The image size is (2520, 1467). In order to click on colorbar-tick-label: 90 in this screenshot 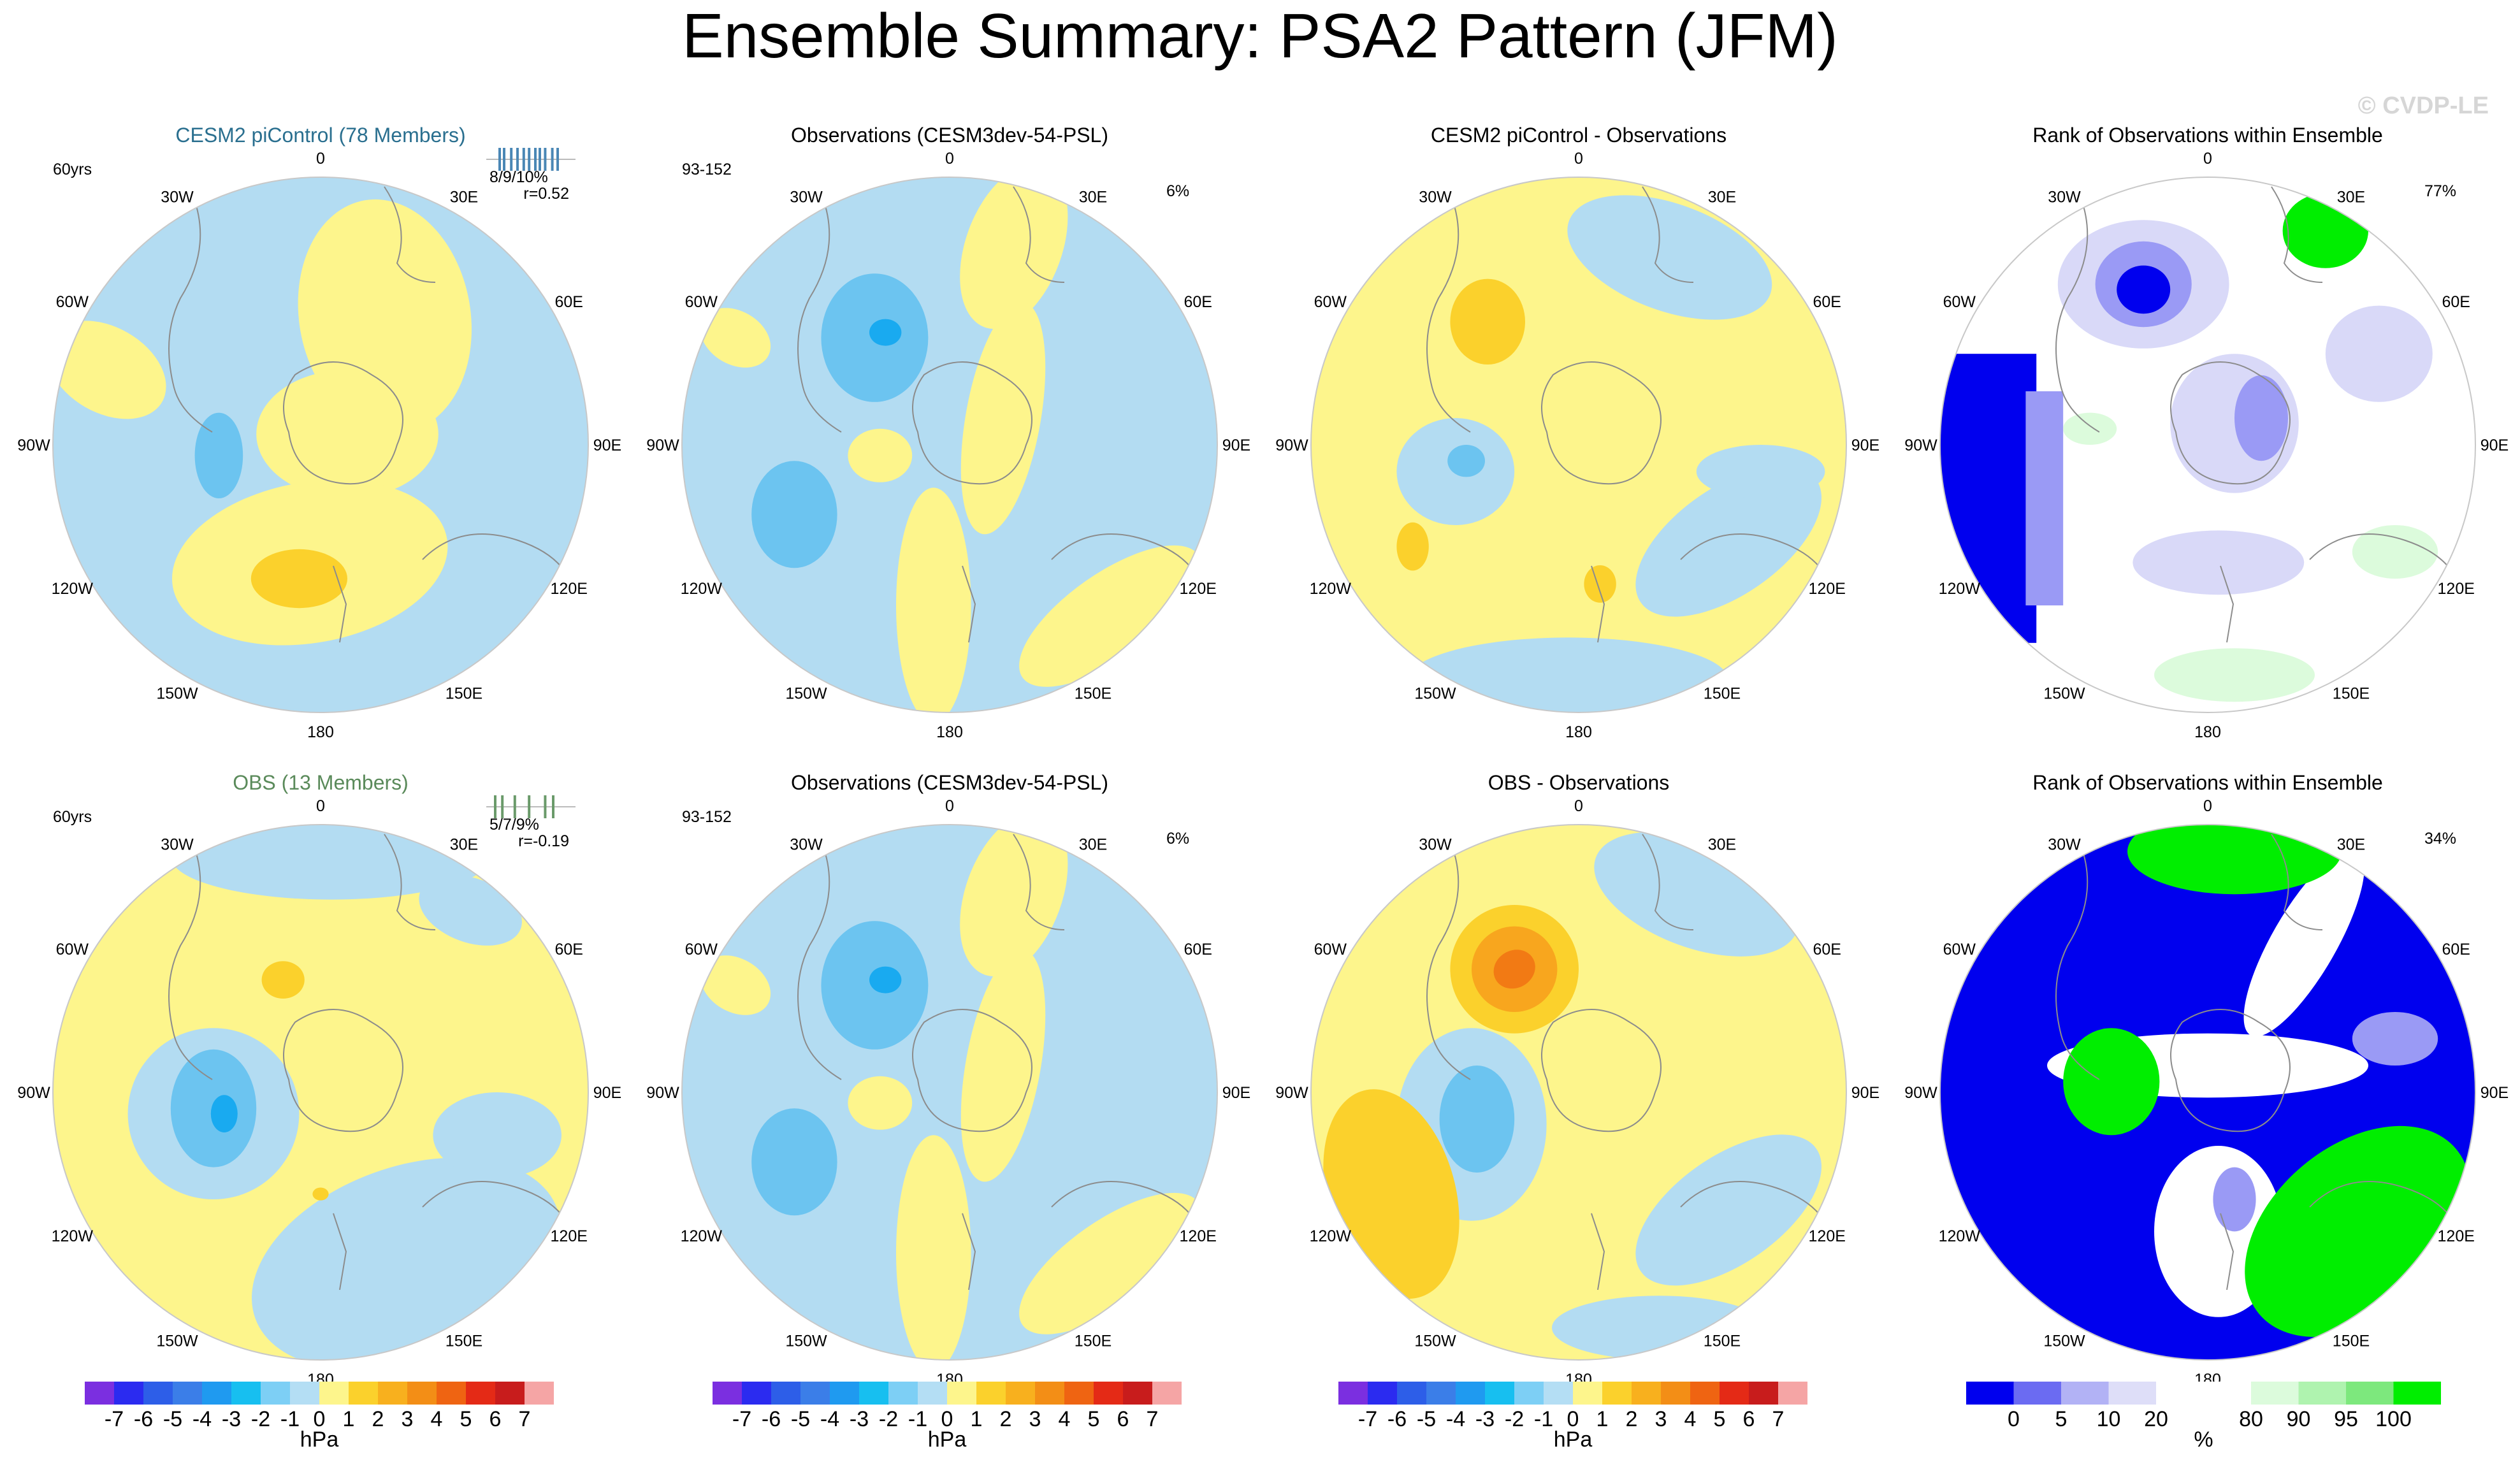, I will do `click(2299, 1419)`.